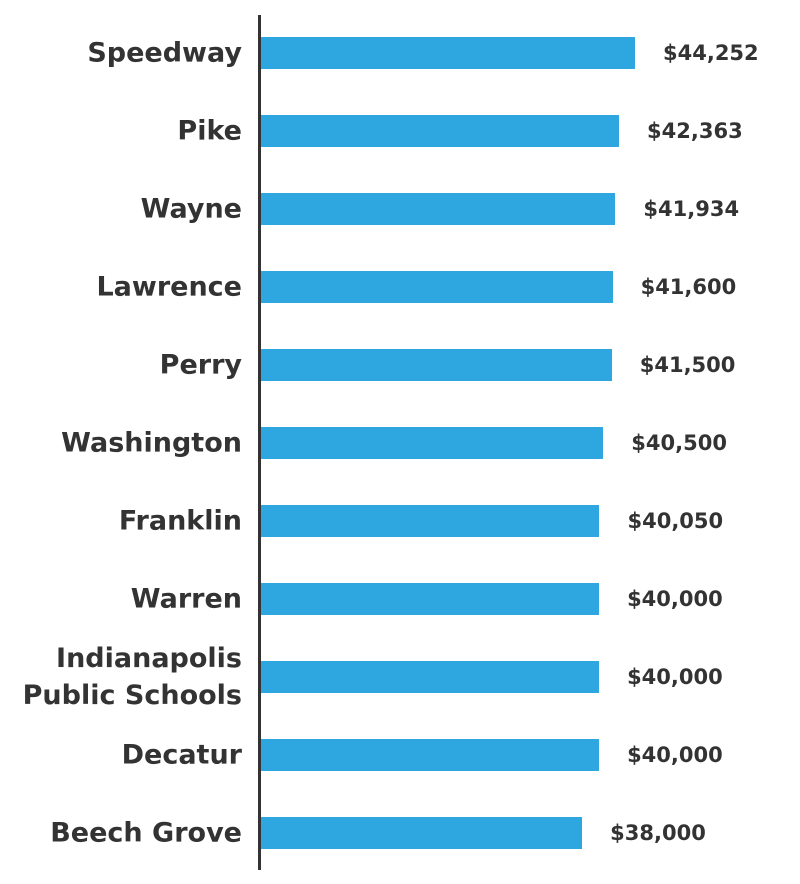  What do you see at coordinates (180, 521) in the screenshot?
I see `category-label: Franklin` at bounding box center [180, 521].